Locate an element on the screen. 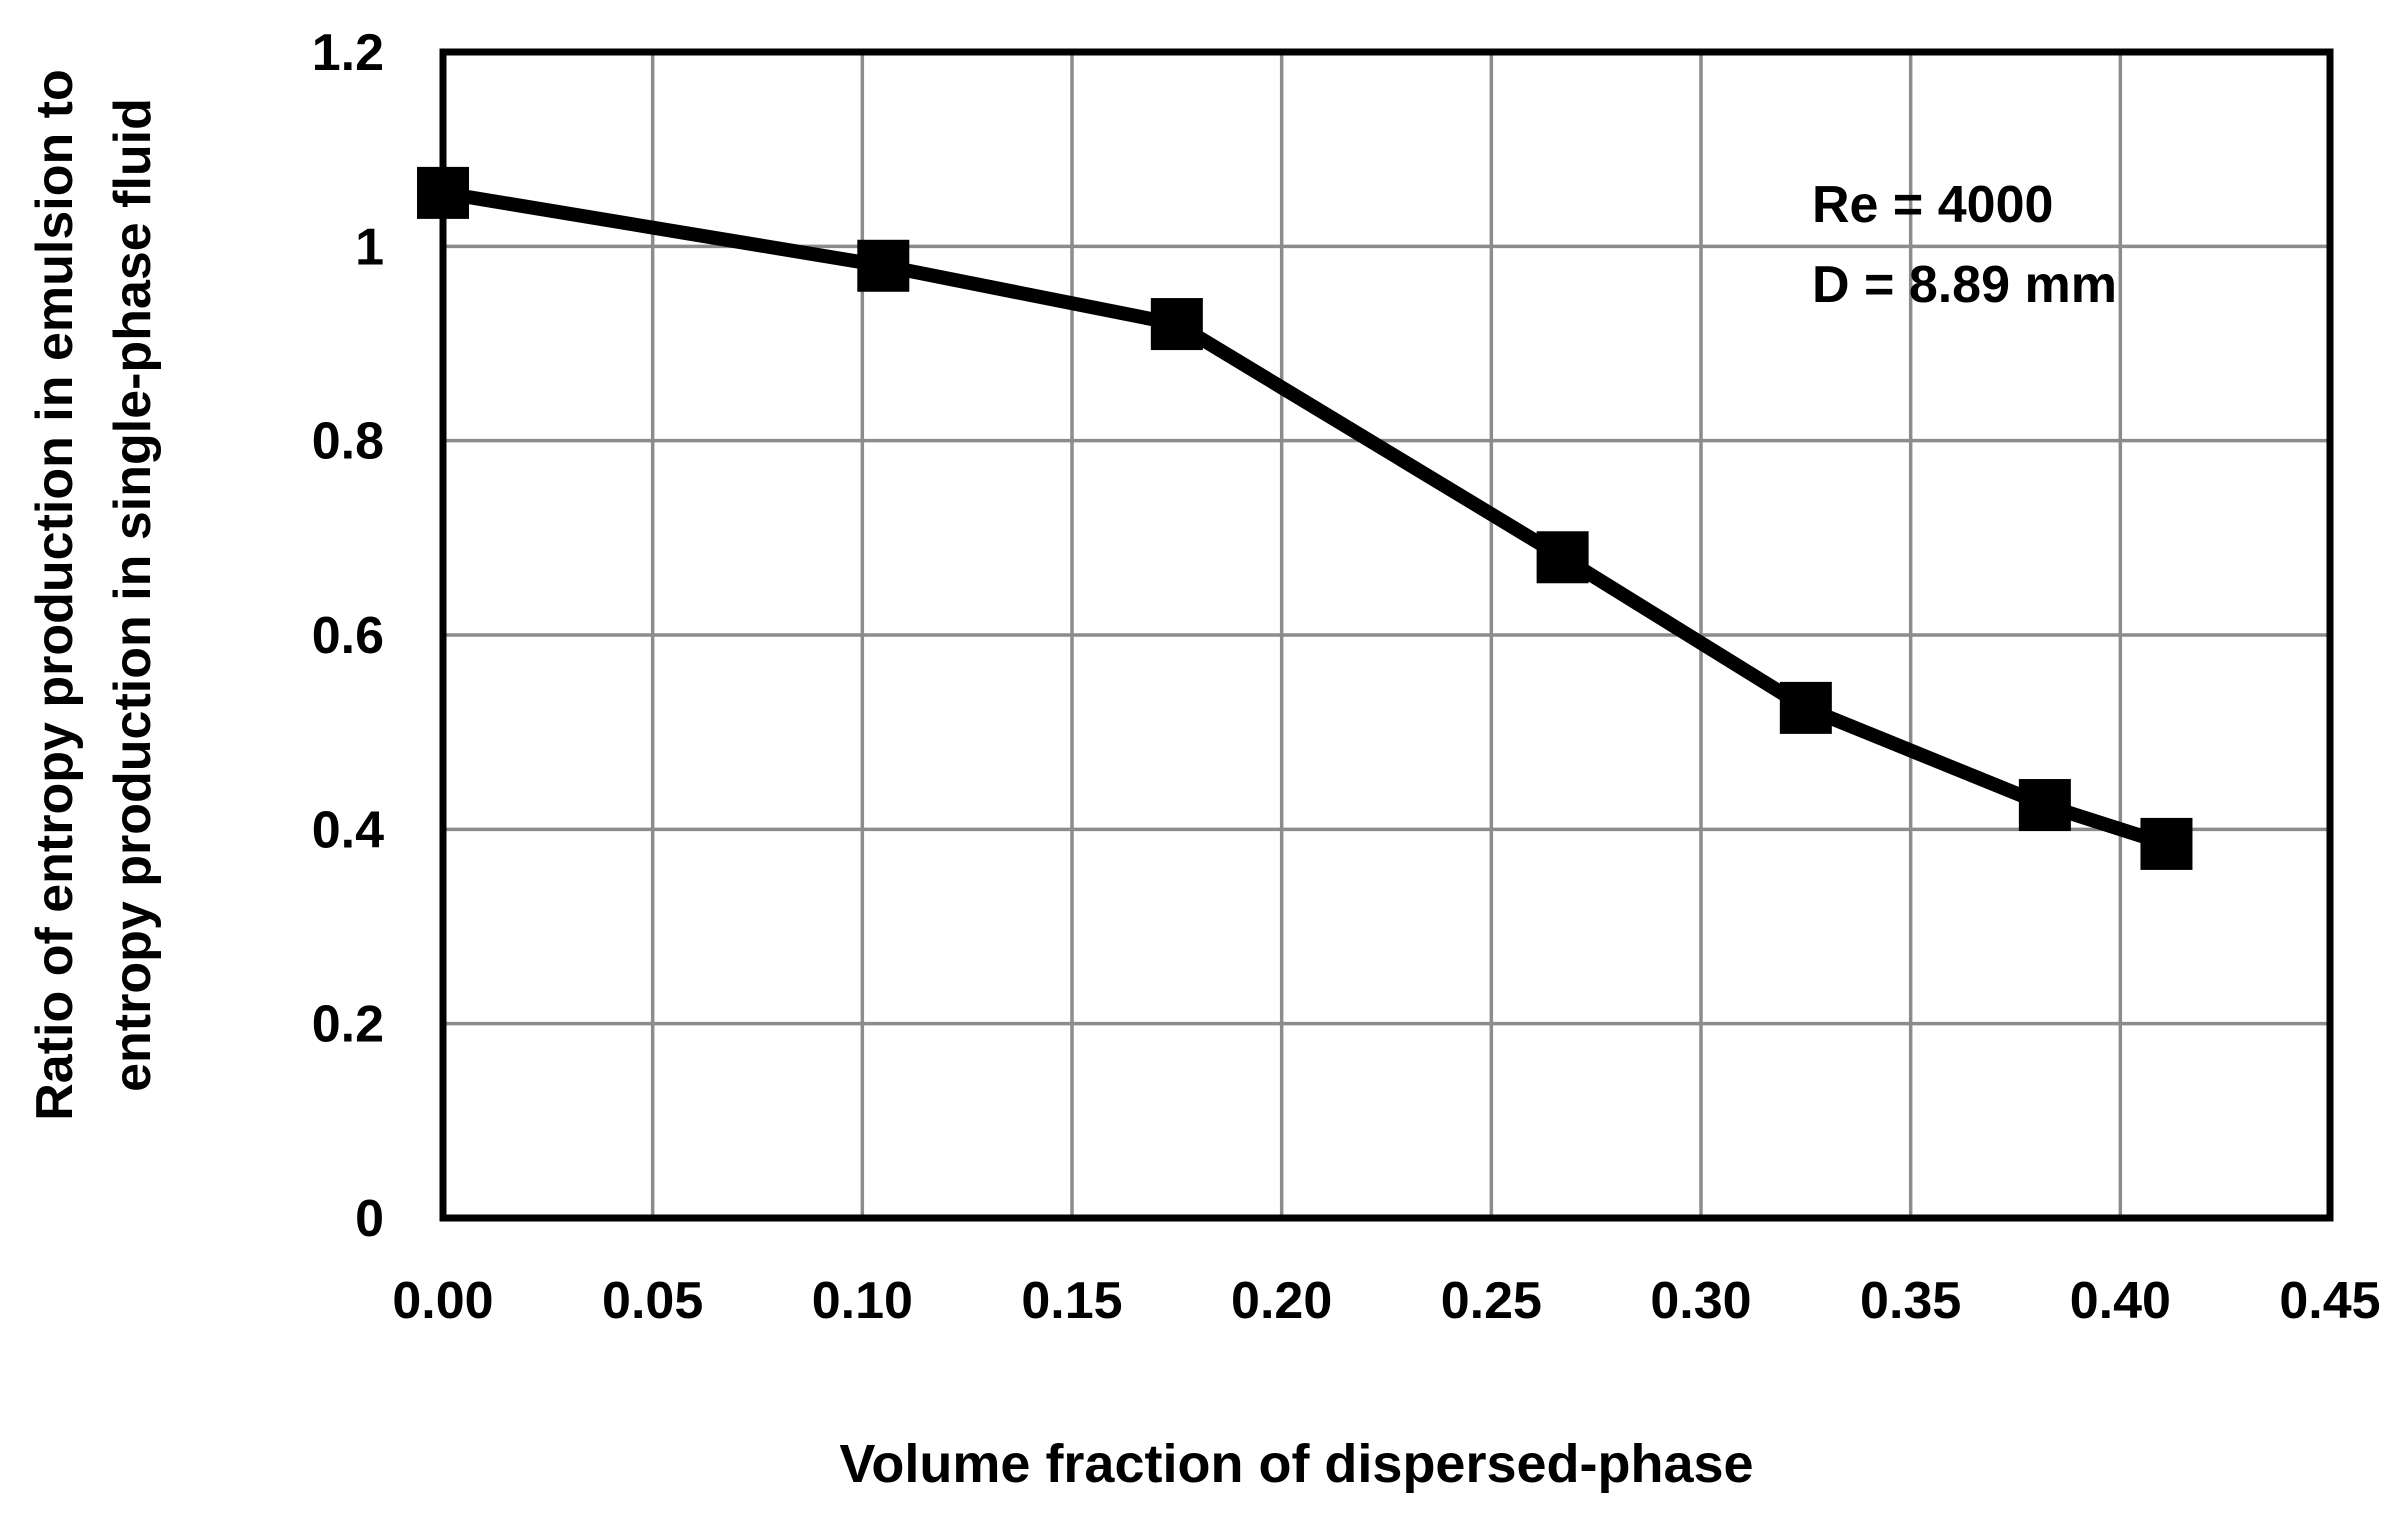 The width and height of the screenshot is (2399, 1522). x-tick-label: 0.15 is located at coordinates (1071, 1301).